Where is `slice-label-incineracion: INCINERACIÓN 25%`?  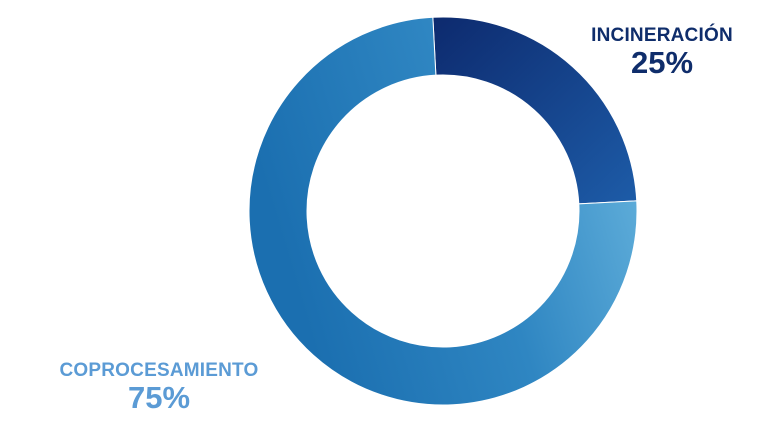
slice-label-incineracion: INCINERACIÓN 25% is located at coordinates (662, 52).